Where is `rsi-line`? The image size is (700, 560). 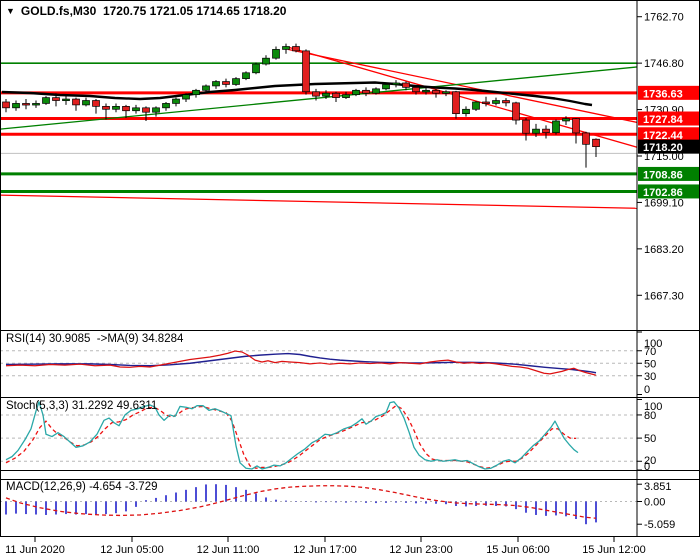
rsi-line is located at coordinates (301, 363).